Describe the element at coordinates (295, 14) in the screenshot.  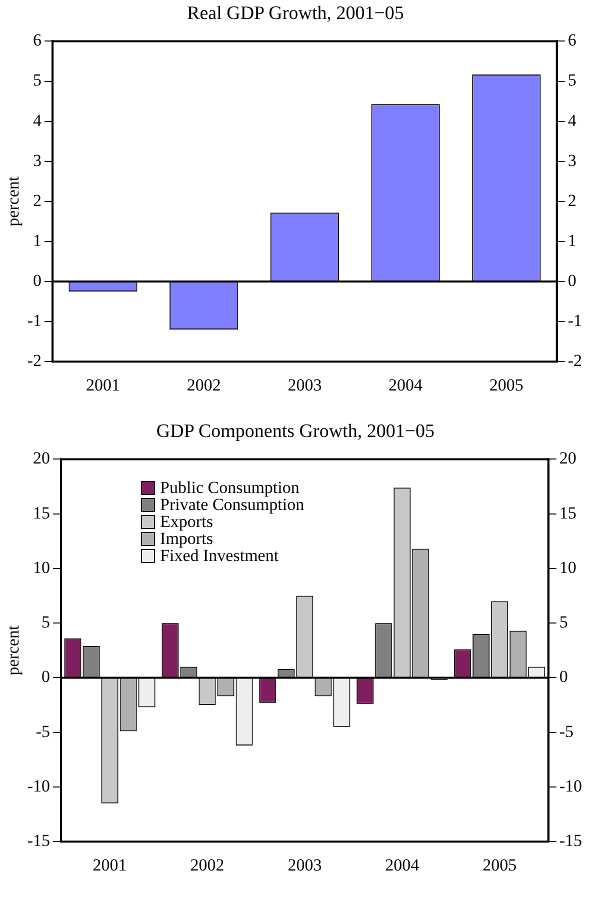
I see `chart-title: Real GDP Growth, 2001−05` at that location.